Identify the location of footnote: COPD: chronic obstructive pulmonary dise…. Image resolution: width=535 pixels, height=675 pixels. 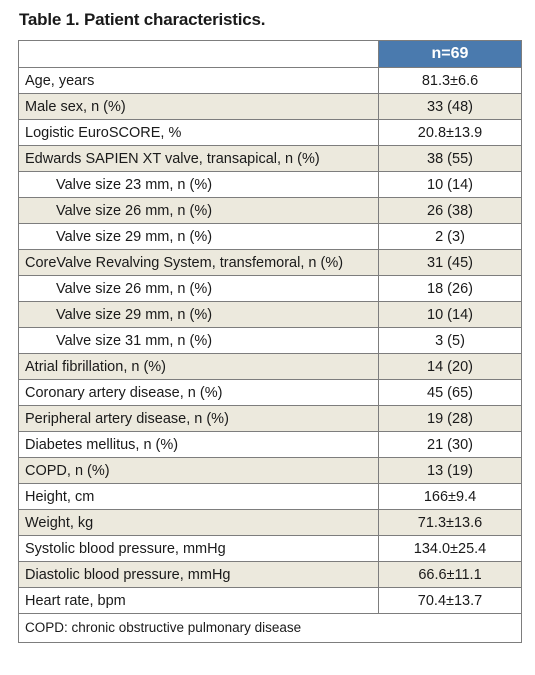
(270, 628).